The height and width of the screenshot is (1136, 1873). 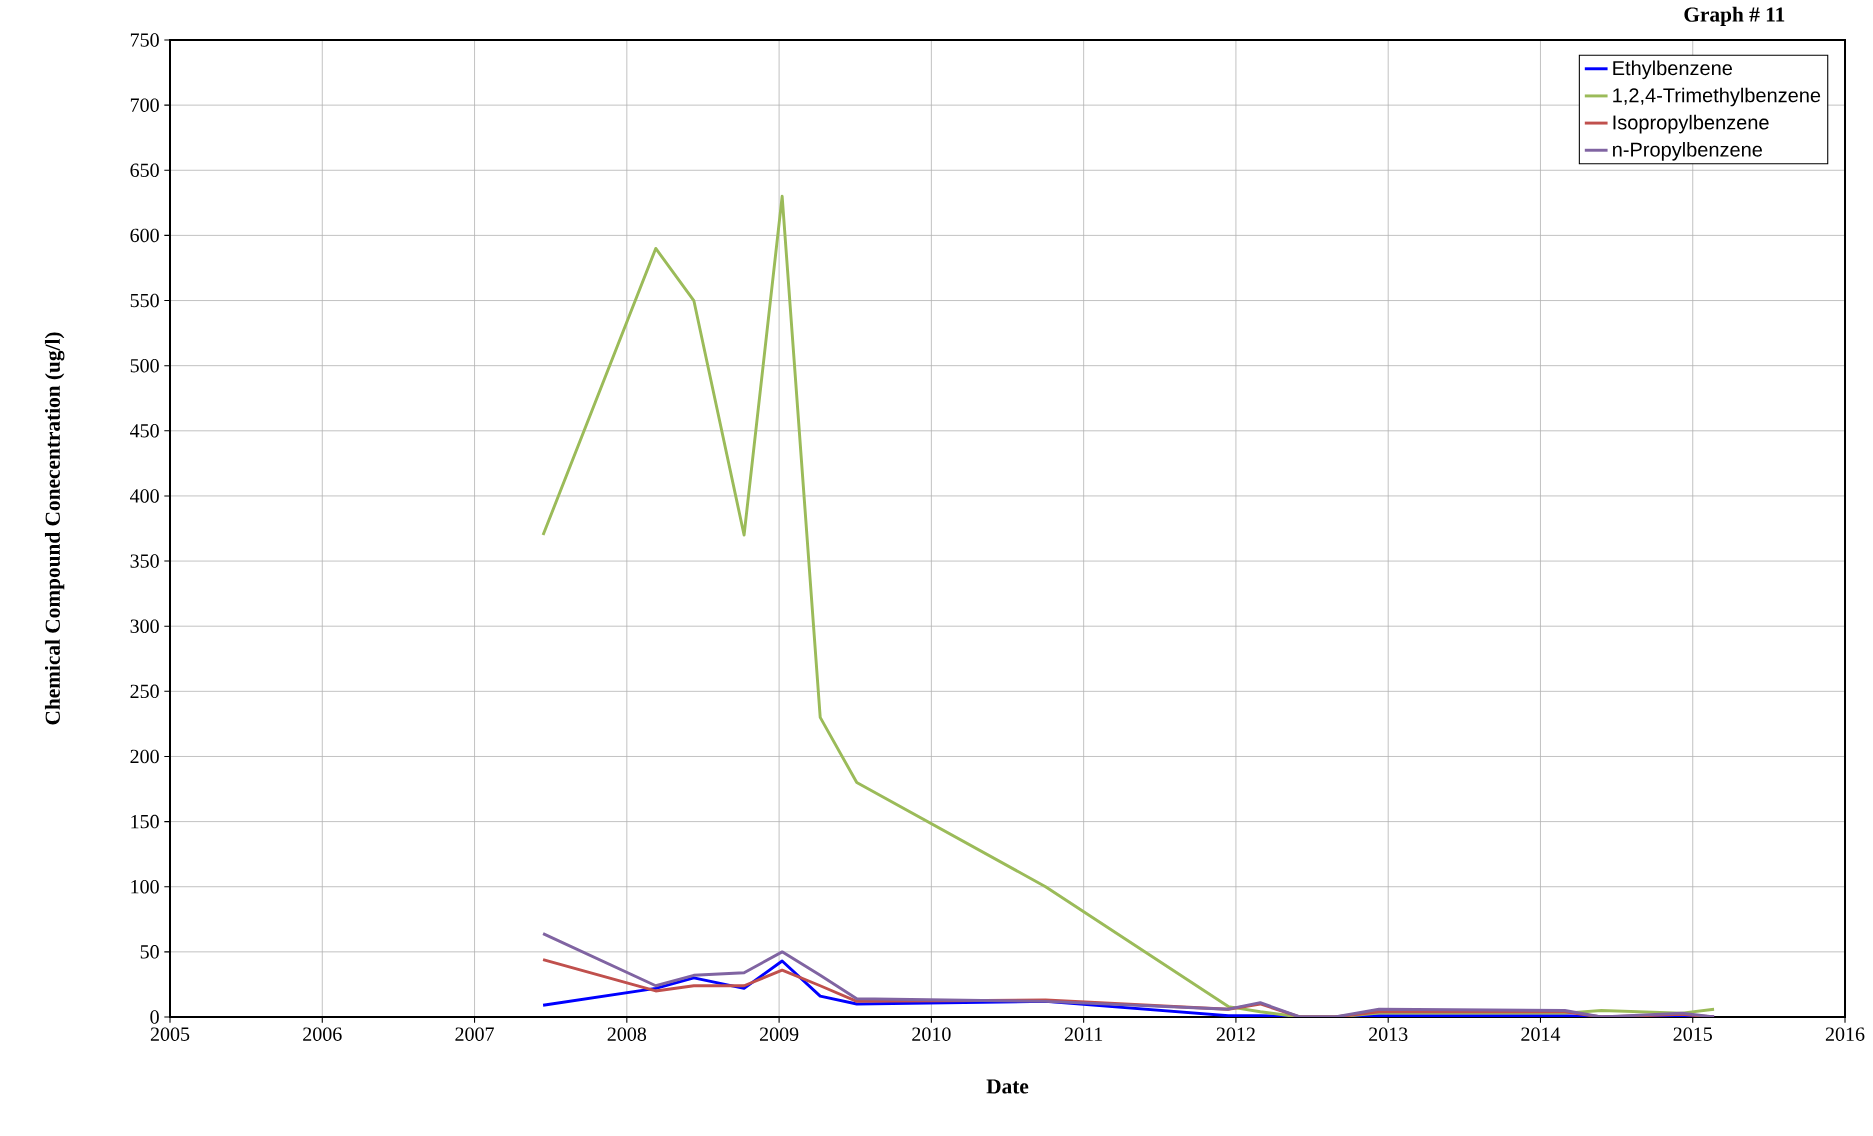 What do you see at coordinates (1734, 16) in the screenshot?
I see `chart-title: Graph # 11` at bounding box center [1734, 16].